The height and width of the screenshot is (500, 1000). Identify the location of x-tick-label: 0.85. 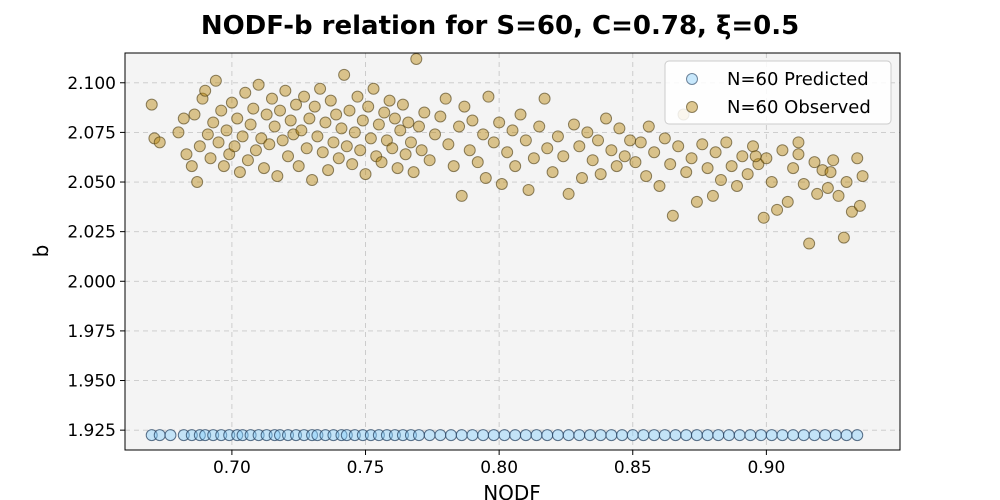
(633, 468).